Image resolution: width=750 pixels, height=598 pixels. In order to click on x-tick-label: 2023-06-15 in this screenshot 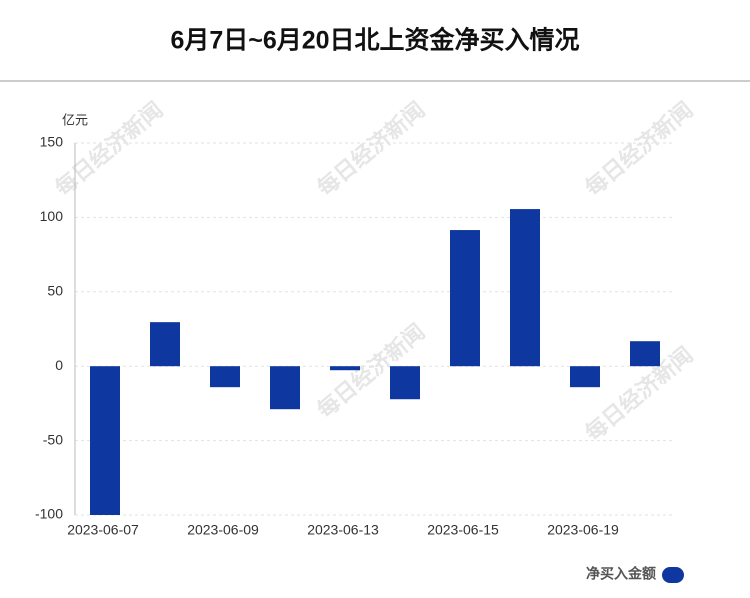, I will do `click(463, 530)`.